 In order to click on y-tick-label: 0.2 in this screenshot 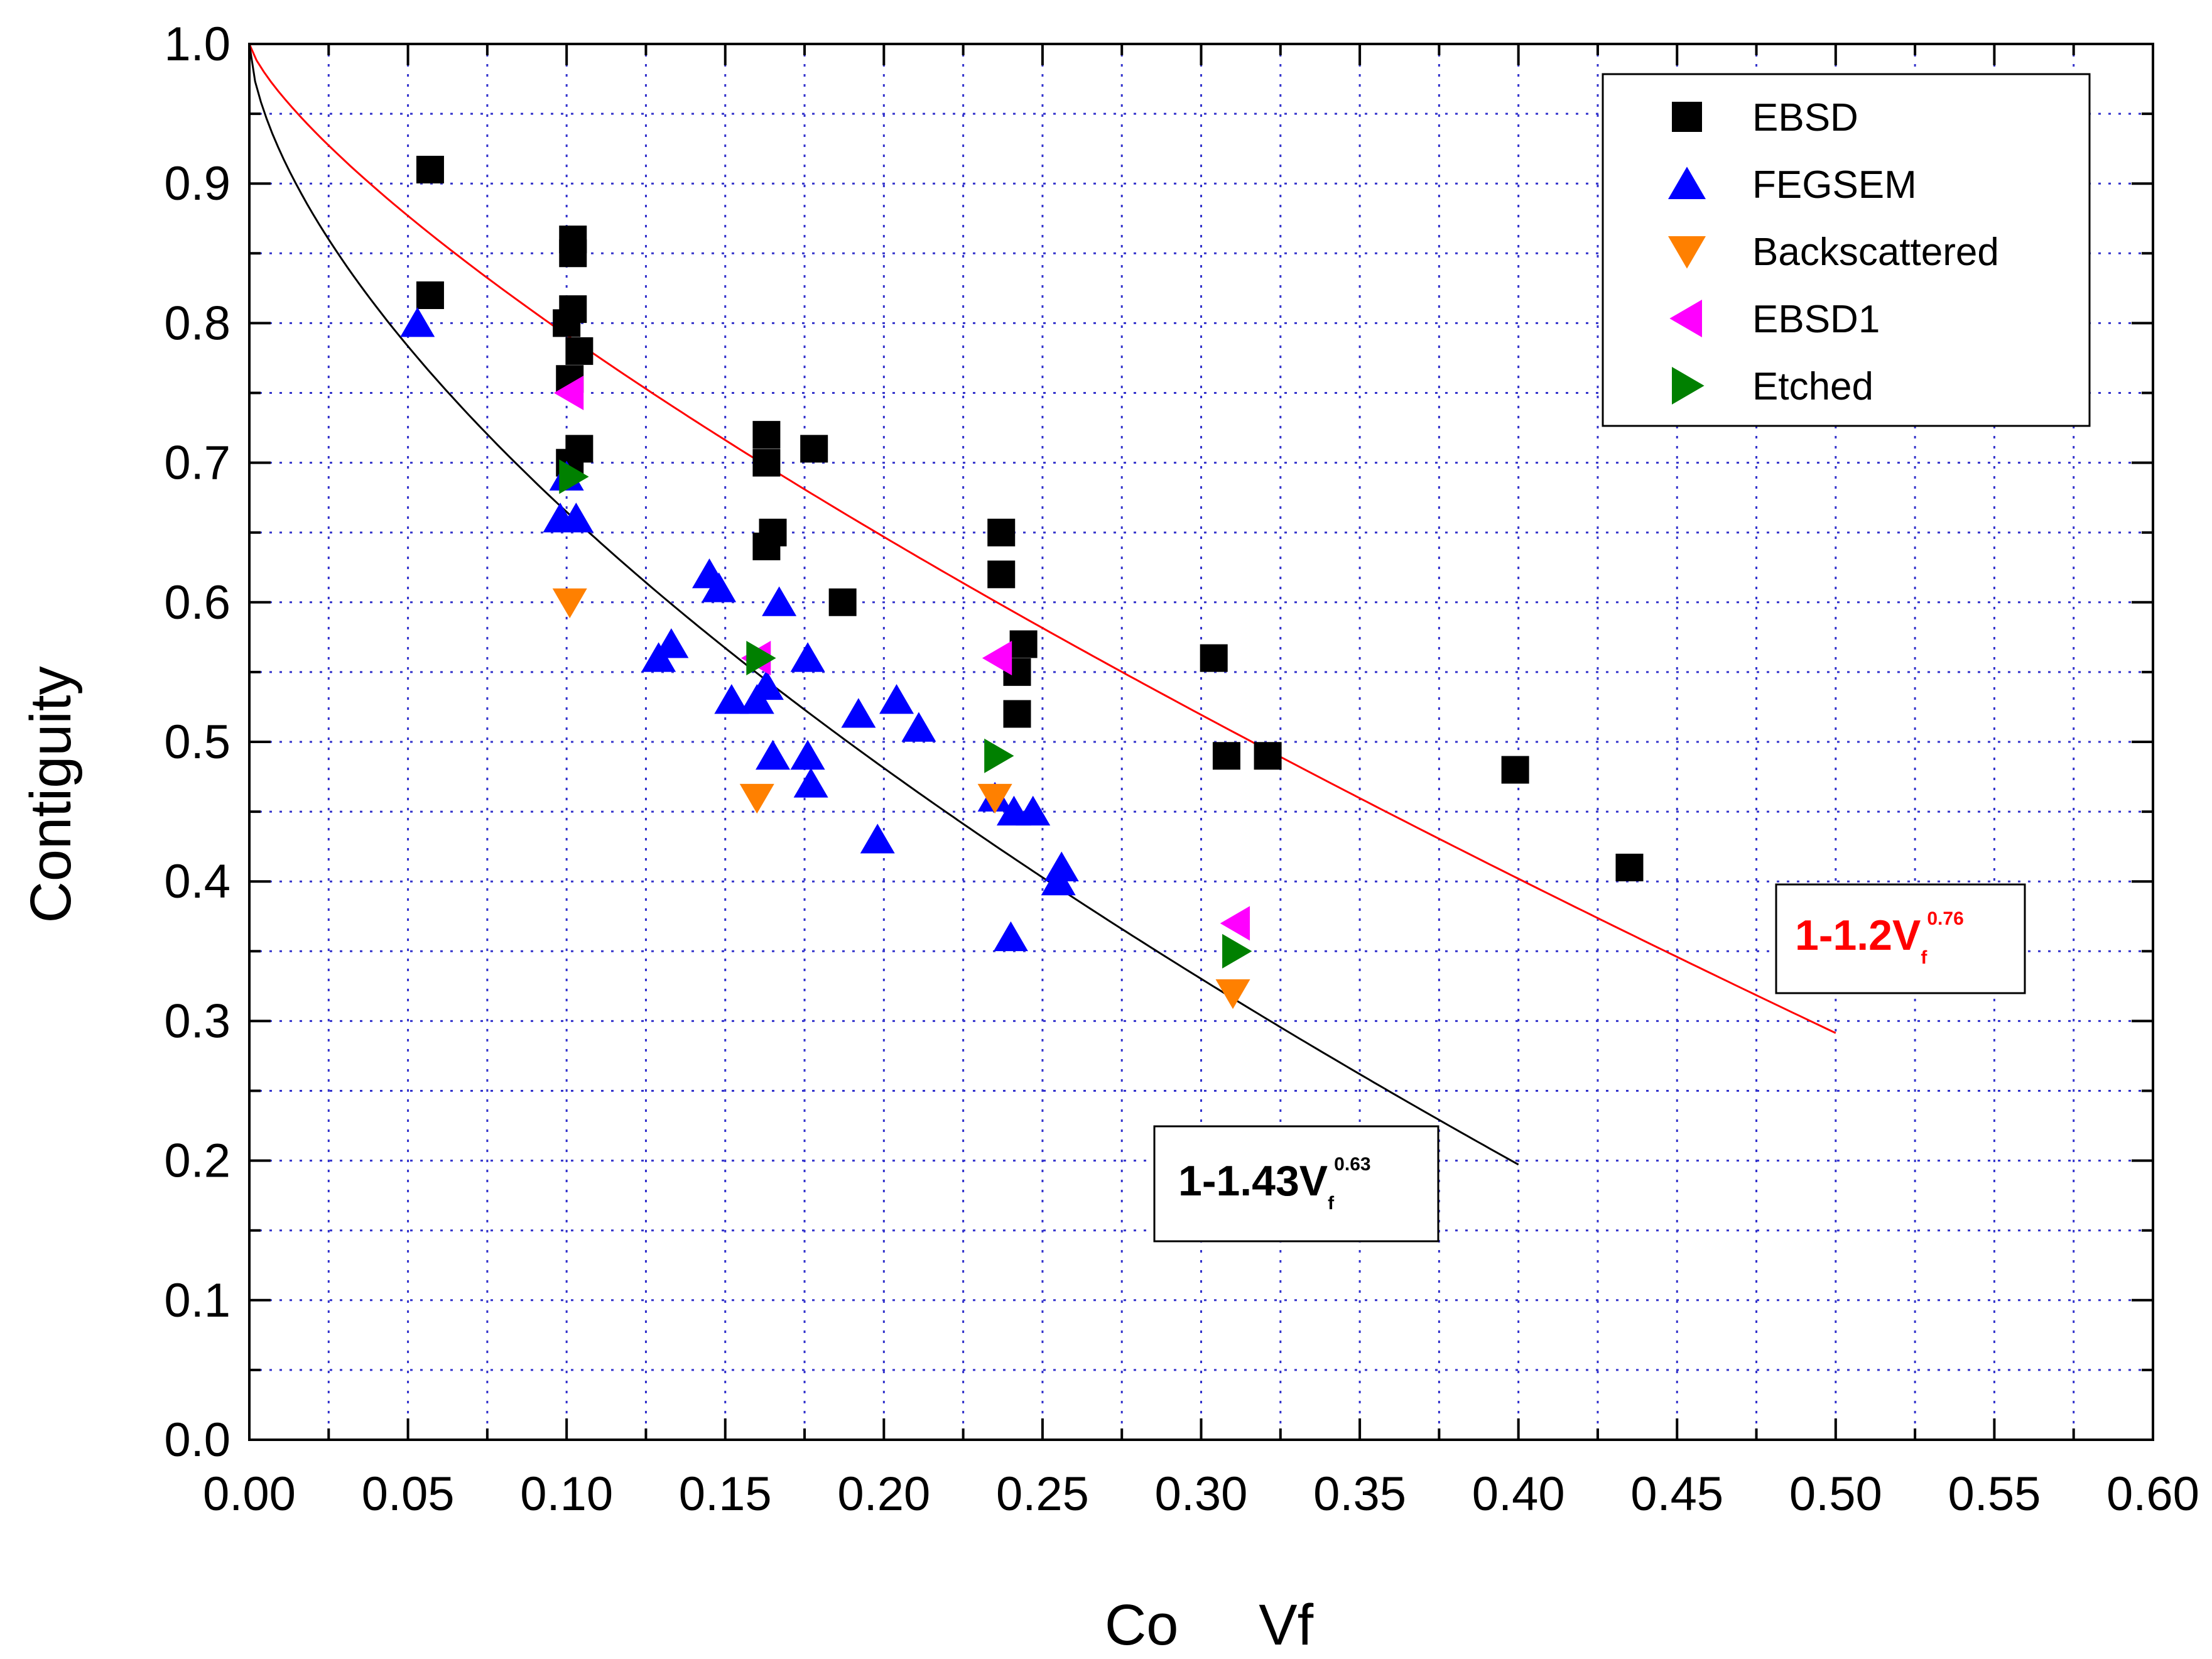, I will do `click(197, 1161)`.